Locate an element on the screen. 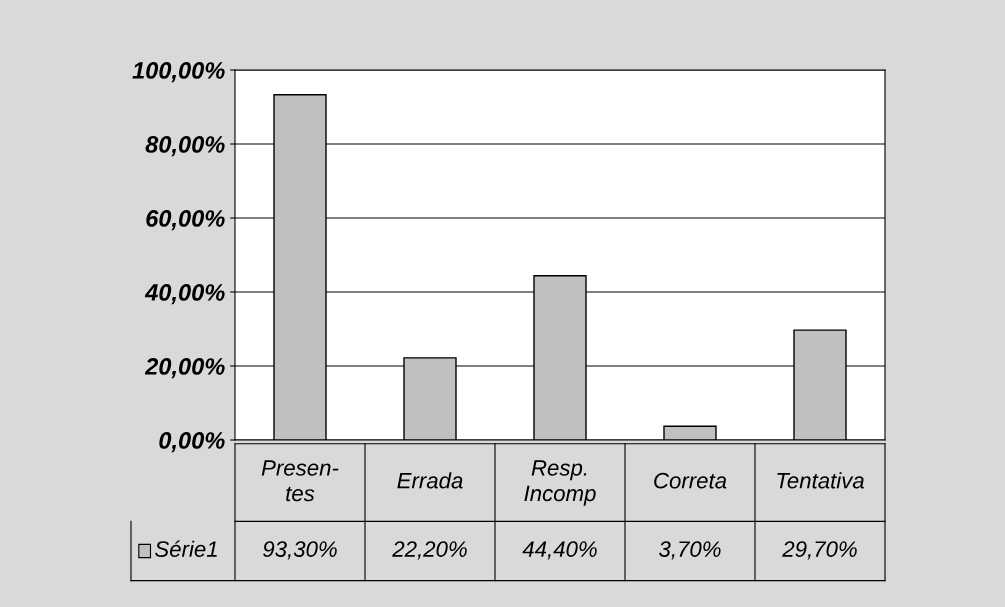  data-label: 22,20% is located at coordinates (429, 550).